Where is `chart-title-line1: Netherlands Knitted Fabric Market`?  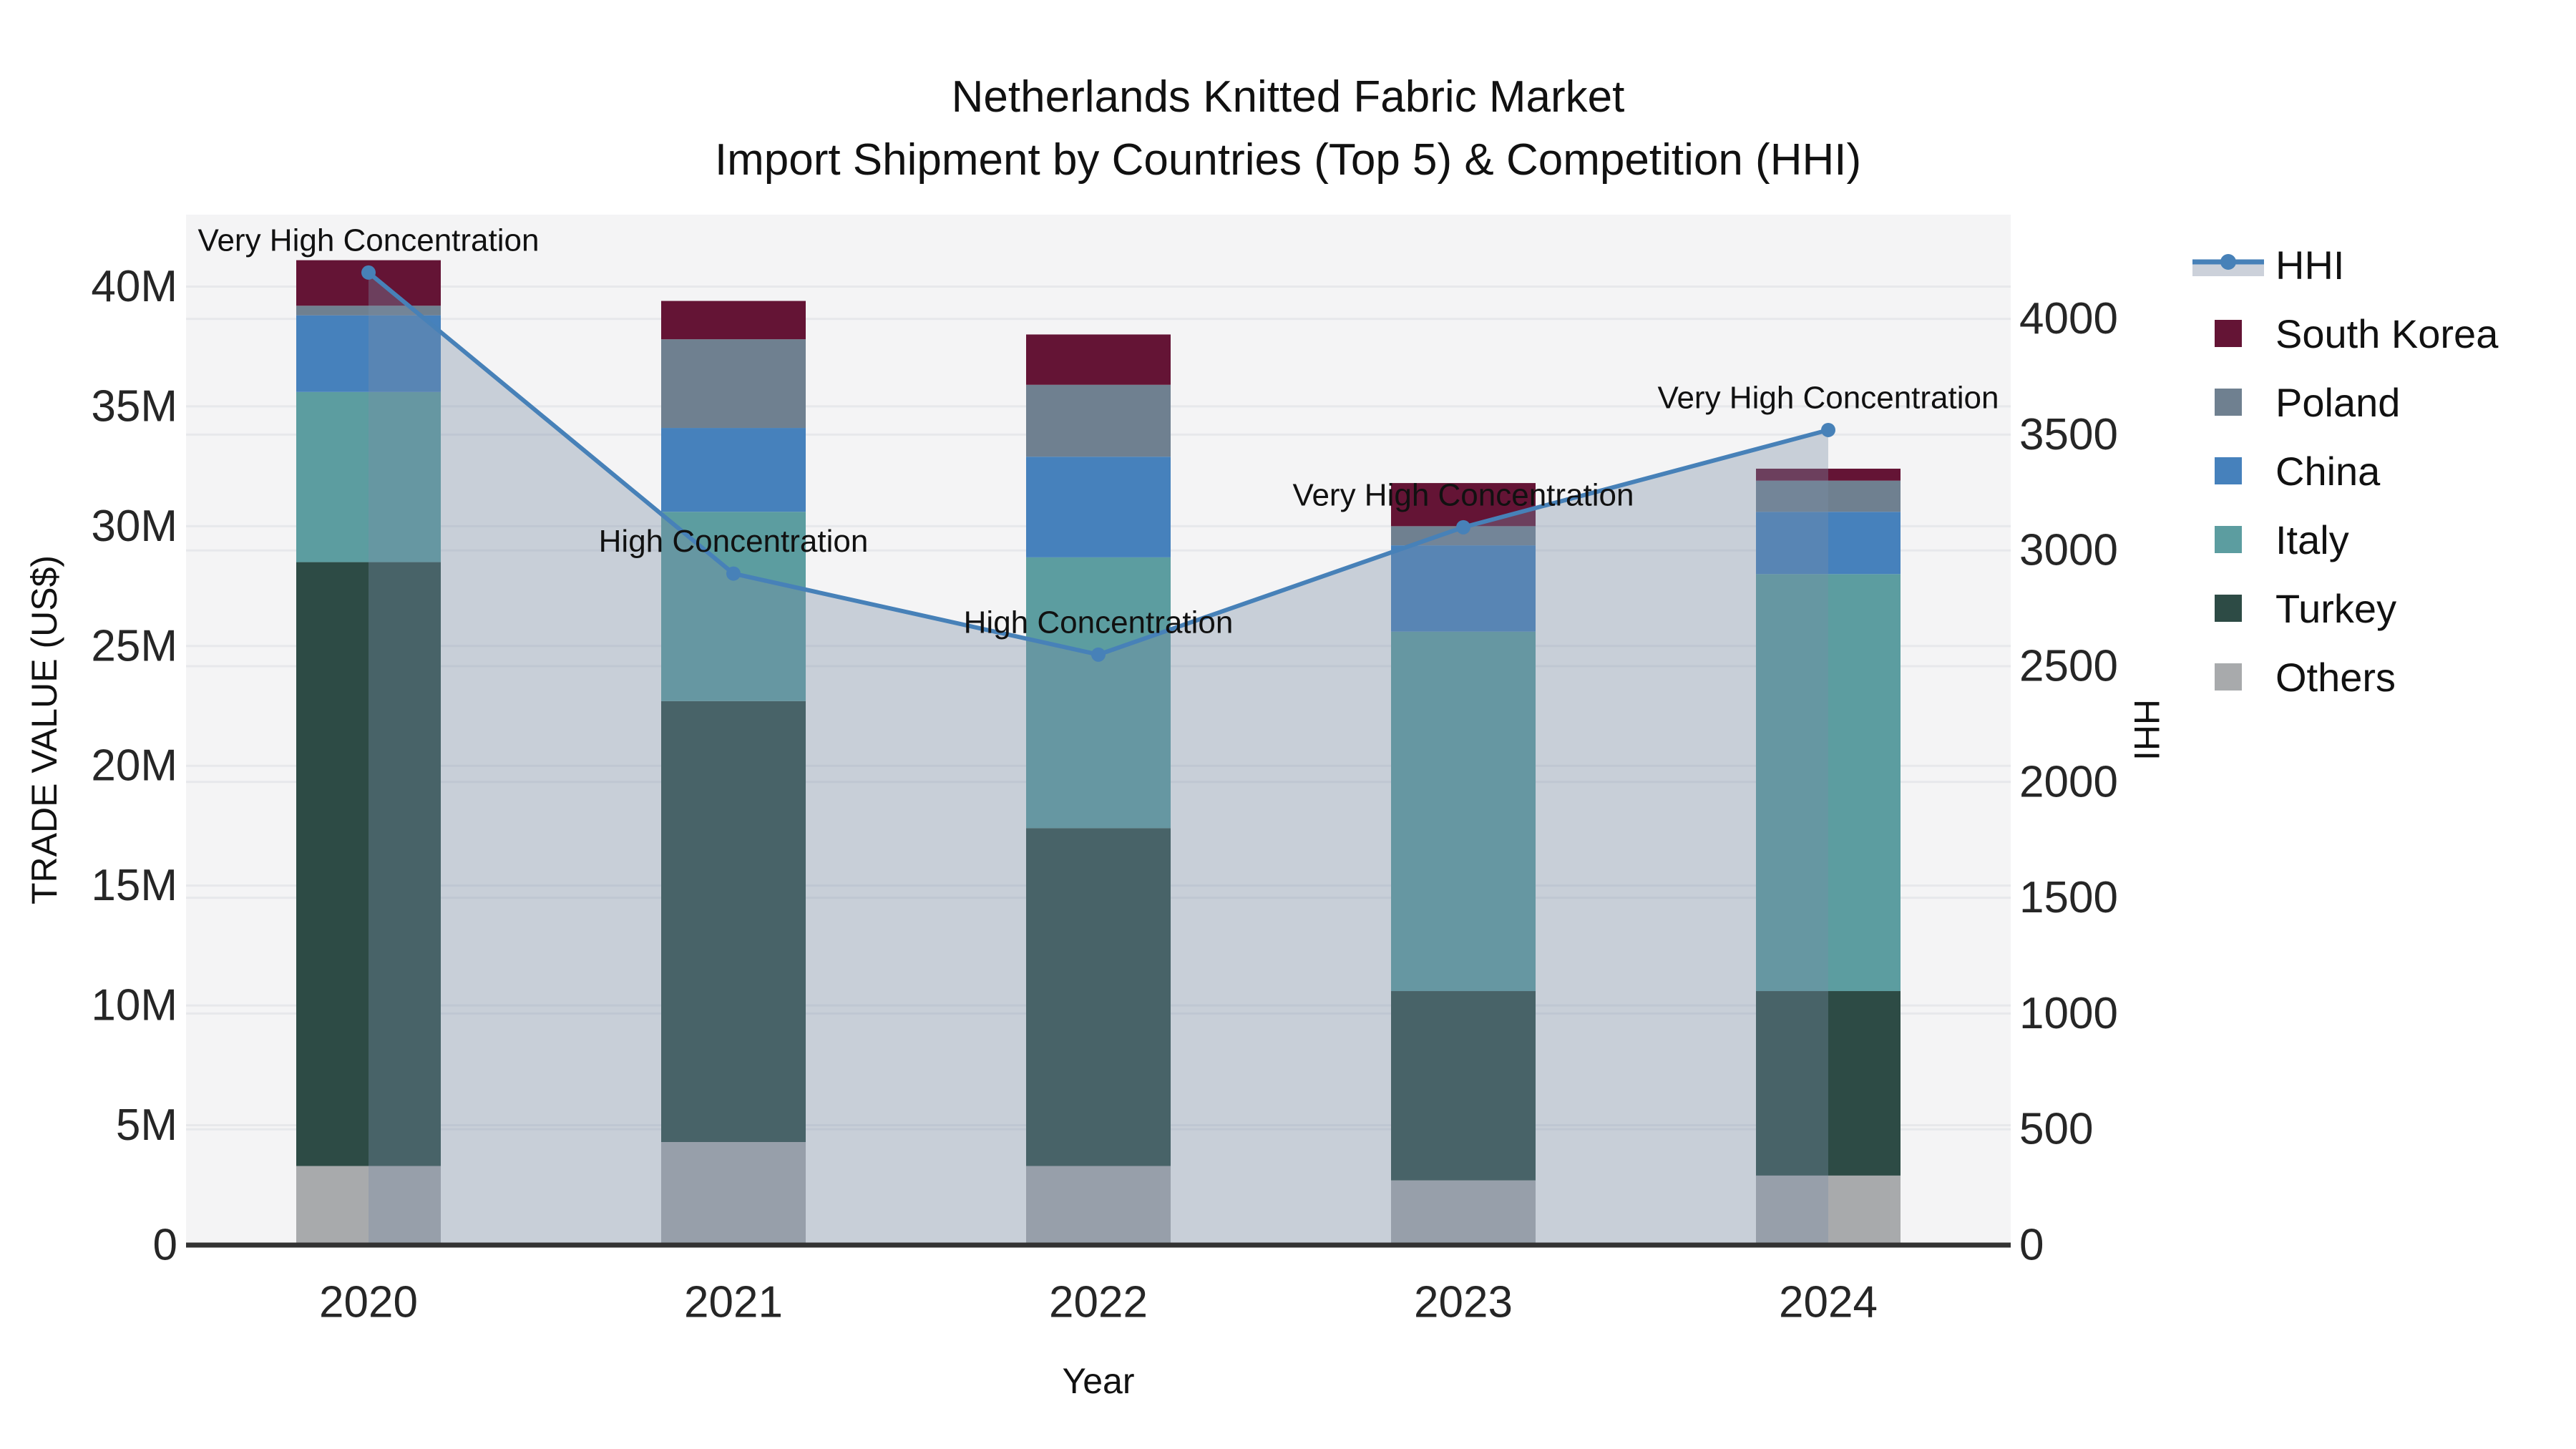 chart-title-line1: Netherlands Knitted Fabric Market is located at coordinates (1288, 97).